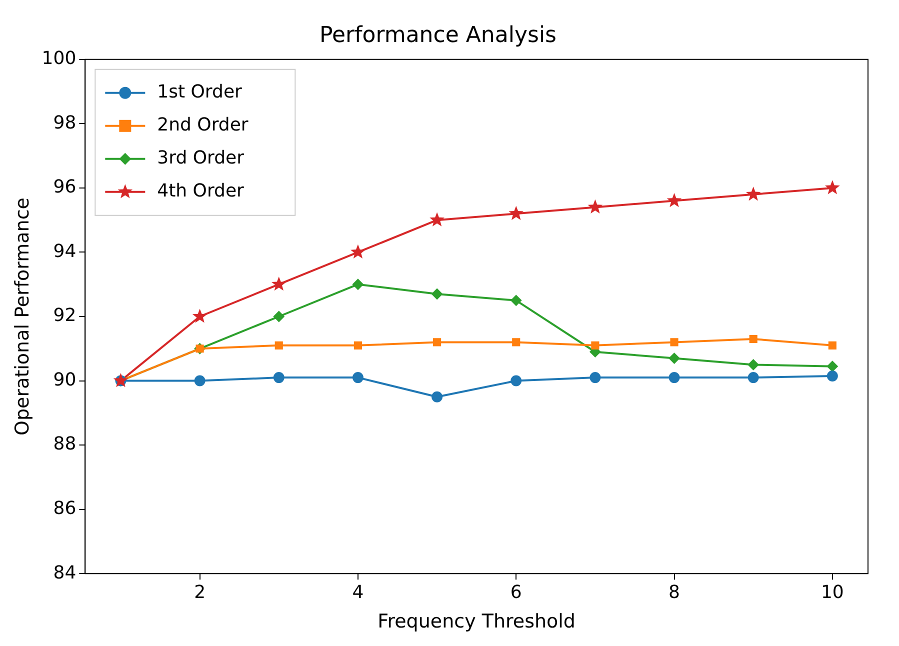 The width and height of the screenshot is (899, 646). I want to click on y-tick-label: 98, so click(64, 123).